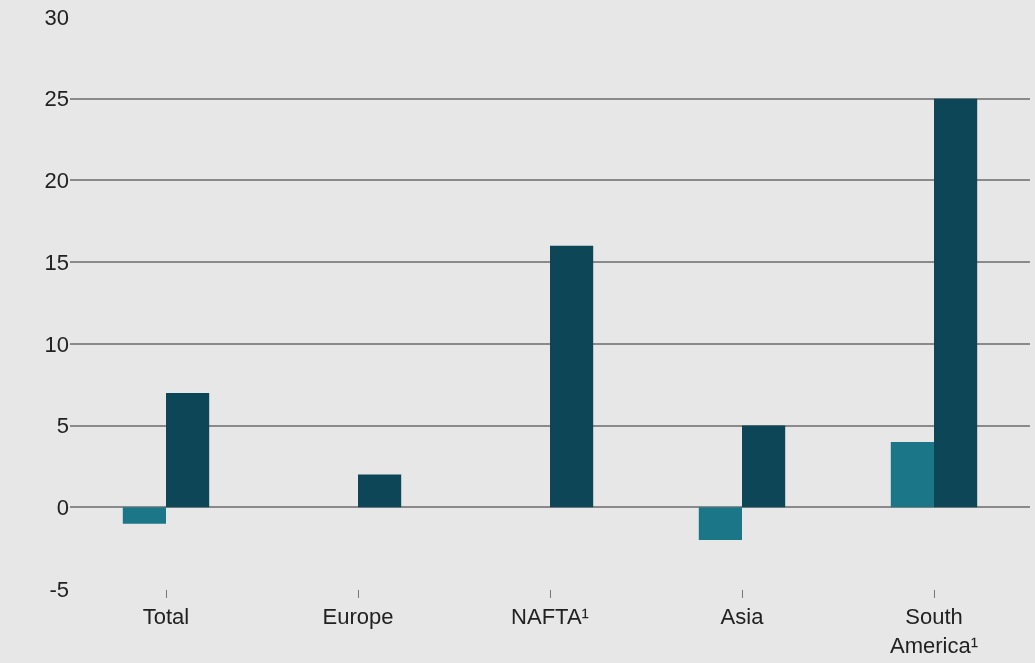 This screenshot has height=663, width=1035. Describe the element at coordinates (62, 507) in the screenshot. I see `y-tick-label: 0` at that location.